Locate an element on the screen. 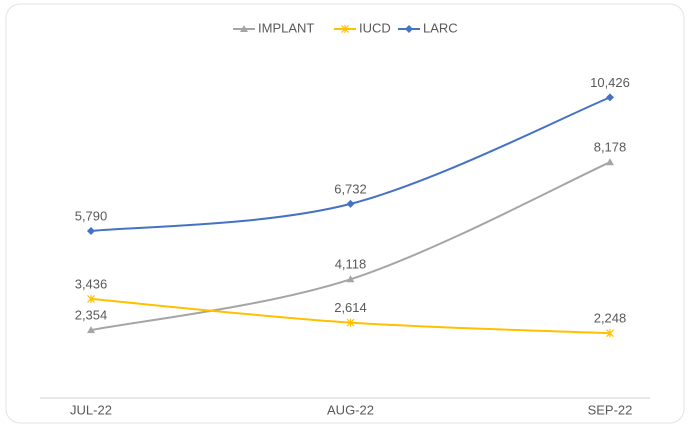 Image resolution: width=688 pixels, height=427 pixels. legend-label: IMPLANT is located at coordinates (286, 27).